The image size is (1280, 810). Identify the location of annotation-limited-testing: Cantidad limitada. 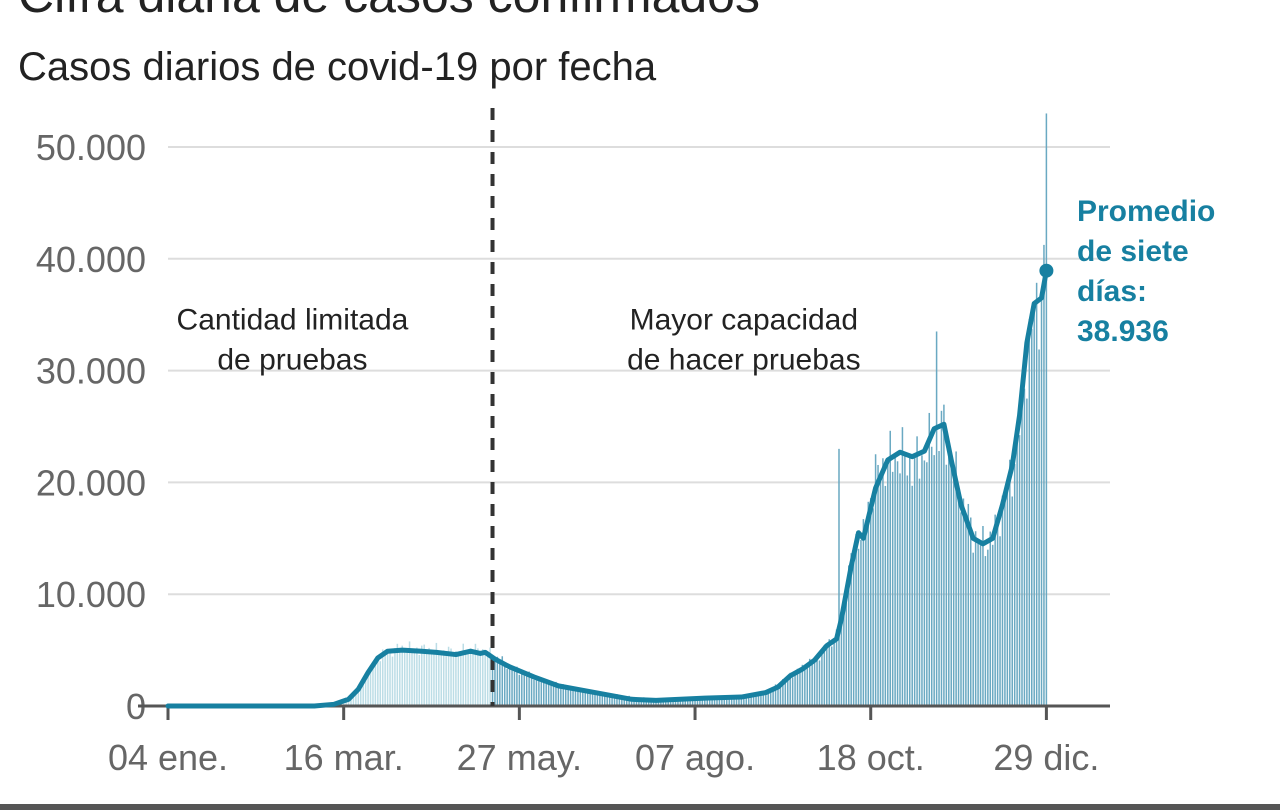
(293, 319).